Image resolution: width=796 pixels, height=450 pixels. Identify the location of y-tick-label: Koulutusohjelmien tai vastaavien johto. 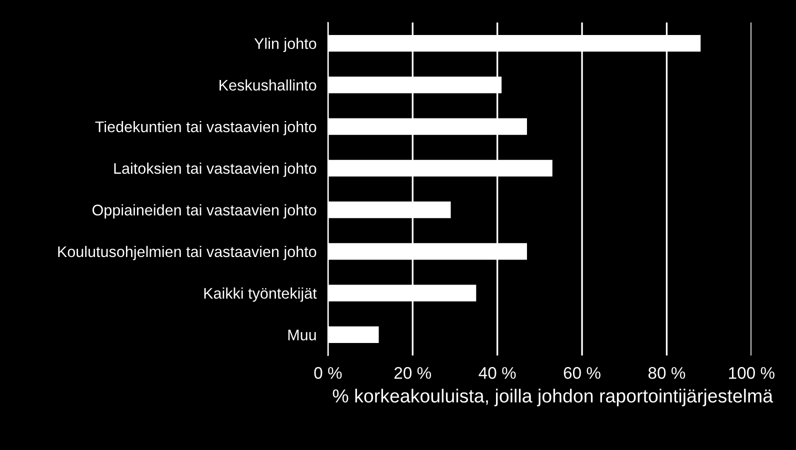
(187, 253).